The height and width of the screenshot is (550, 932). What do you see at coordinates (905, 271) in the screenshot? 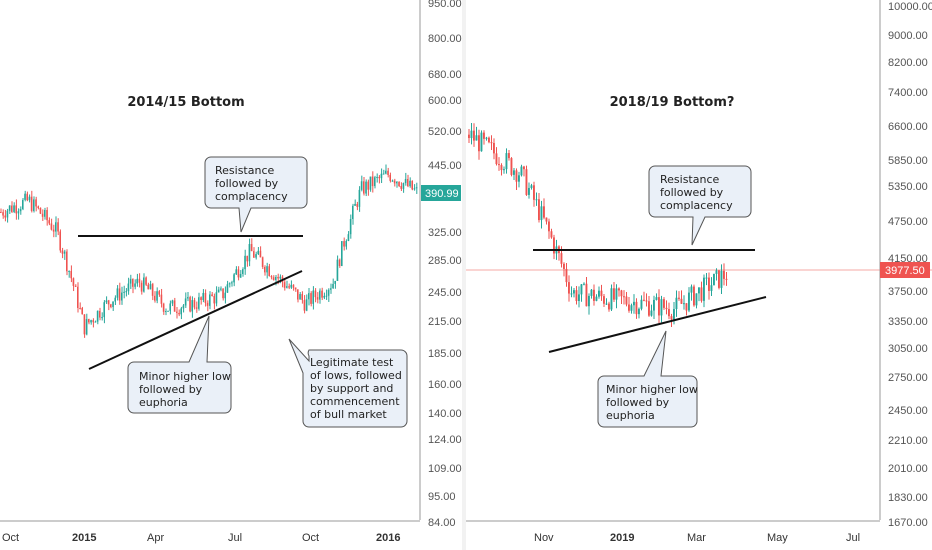
I see `last-price-label: 3977.50` at bounding box center [905, 271].